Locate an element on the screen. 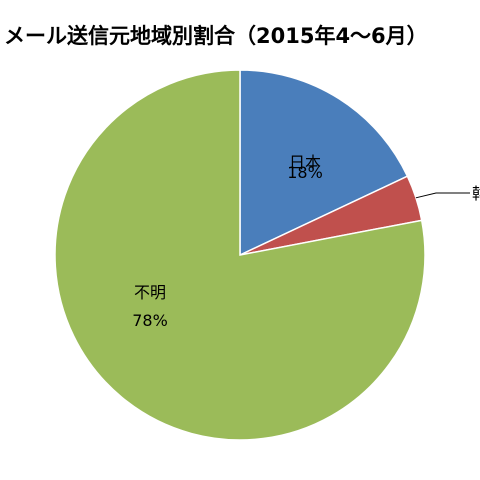  slice-label-3: 不明 is located at coordinates (150, 292).